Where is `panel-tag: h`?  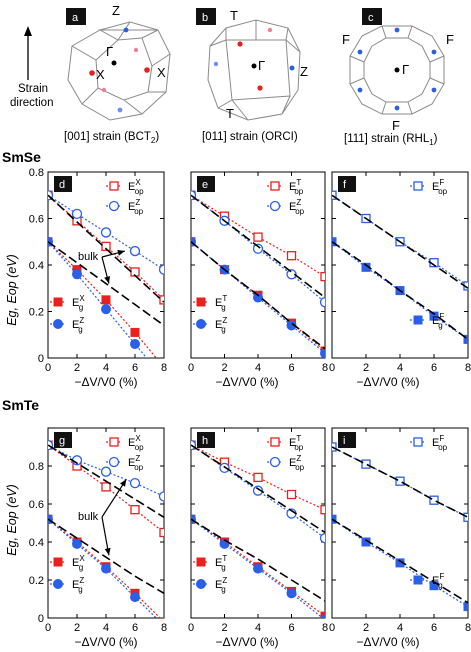 panel-tag: h is located at coordinates (205, 441).